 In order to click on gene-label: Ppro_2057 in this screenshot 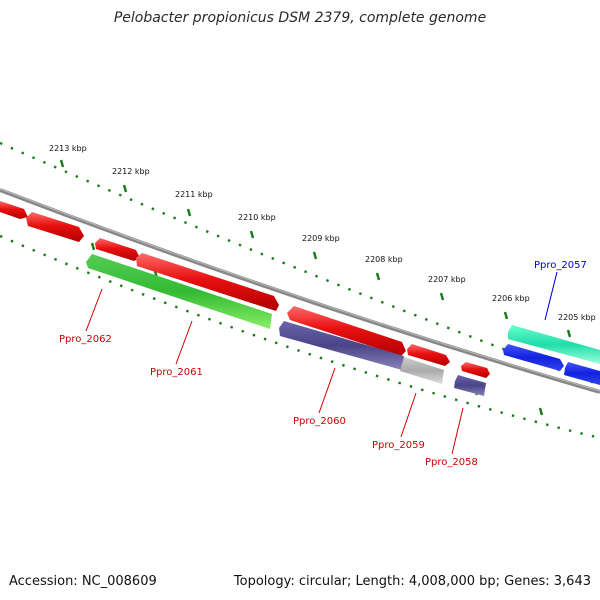, I will do `click(560, 265)`.